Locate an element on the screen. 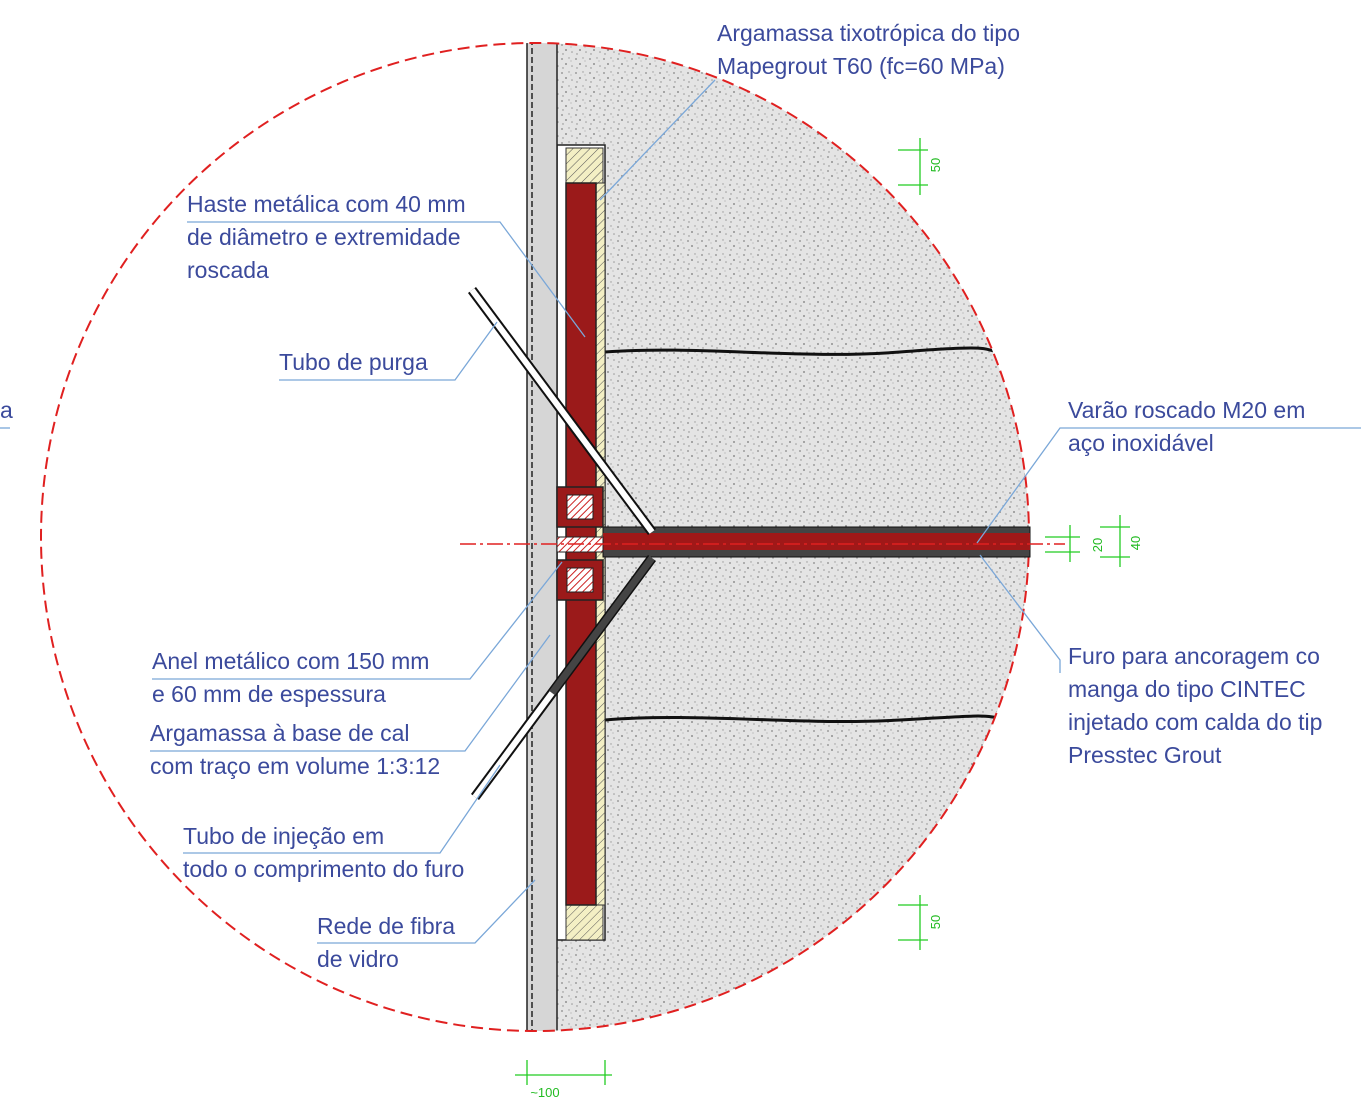 This screenshot has width=1361, height=1120. label-line: Mapegrout T60 (fc=60 MPa) is located at coordinates (861, 66).